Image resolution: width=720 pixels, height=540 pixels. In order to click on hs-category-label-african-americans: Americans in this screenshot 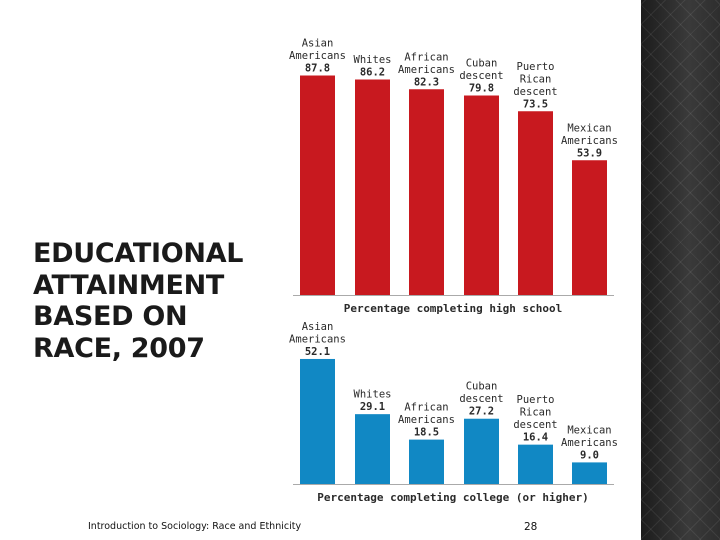, I will do `click(426, 70)`.